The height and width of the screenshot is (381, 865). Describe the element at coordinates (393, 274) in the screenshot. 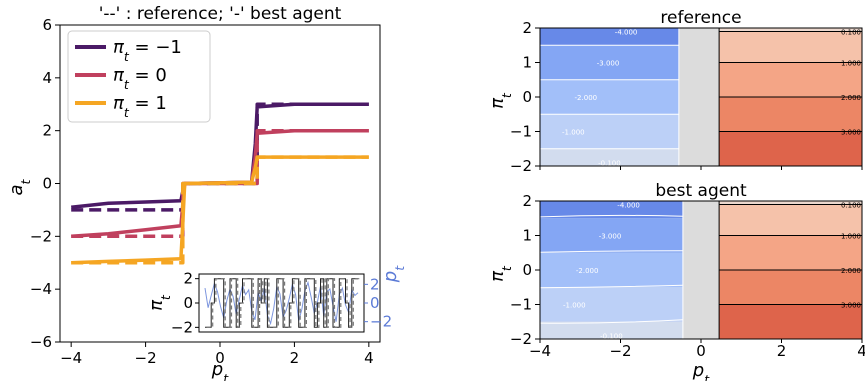

I see `inset-right-label: pt` at that location.